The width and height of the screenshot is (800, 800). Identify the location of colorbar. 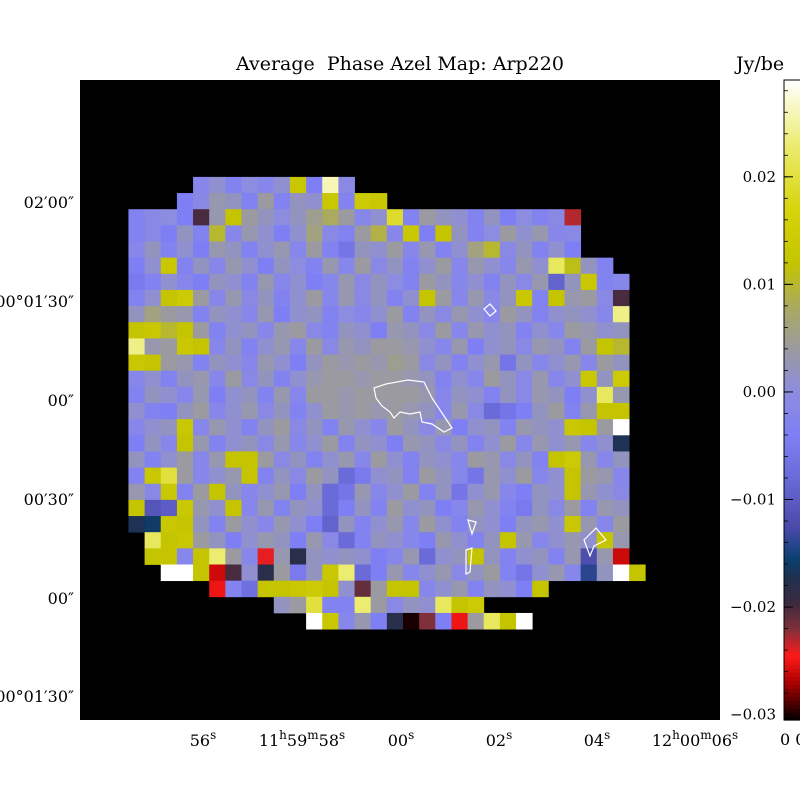
(792, 400).